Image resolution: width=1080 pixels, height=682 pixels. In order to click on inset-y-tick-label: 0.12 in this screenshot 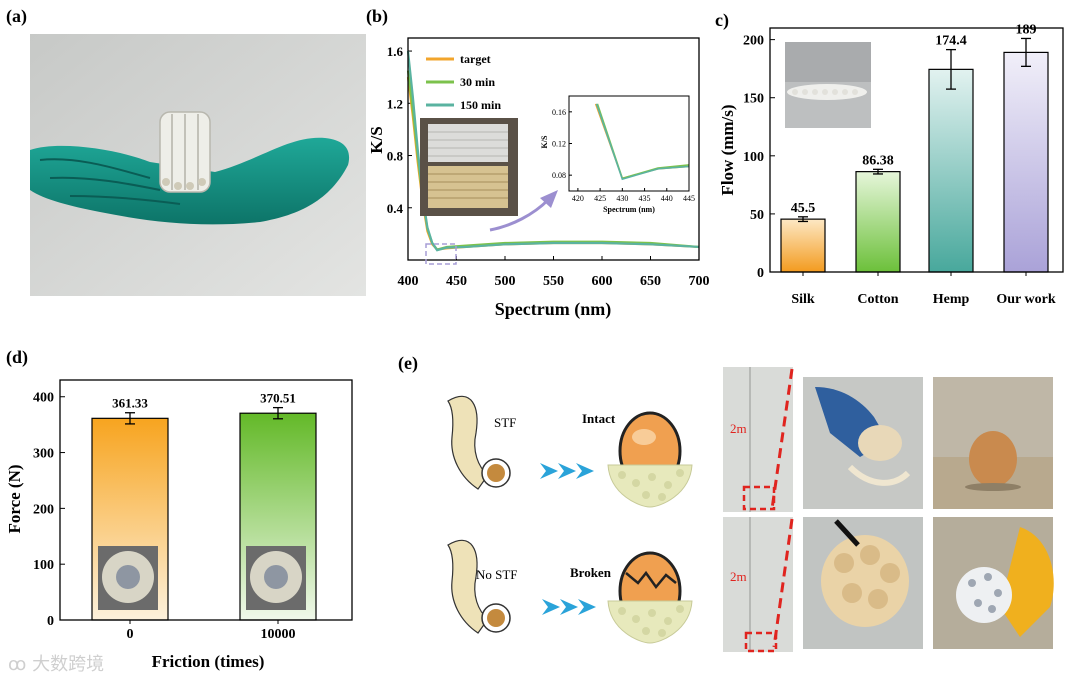, I will do `click(559, 144)`.